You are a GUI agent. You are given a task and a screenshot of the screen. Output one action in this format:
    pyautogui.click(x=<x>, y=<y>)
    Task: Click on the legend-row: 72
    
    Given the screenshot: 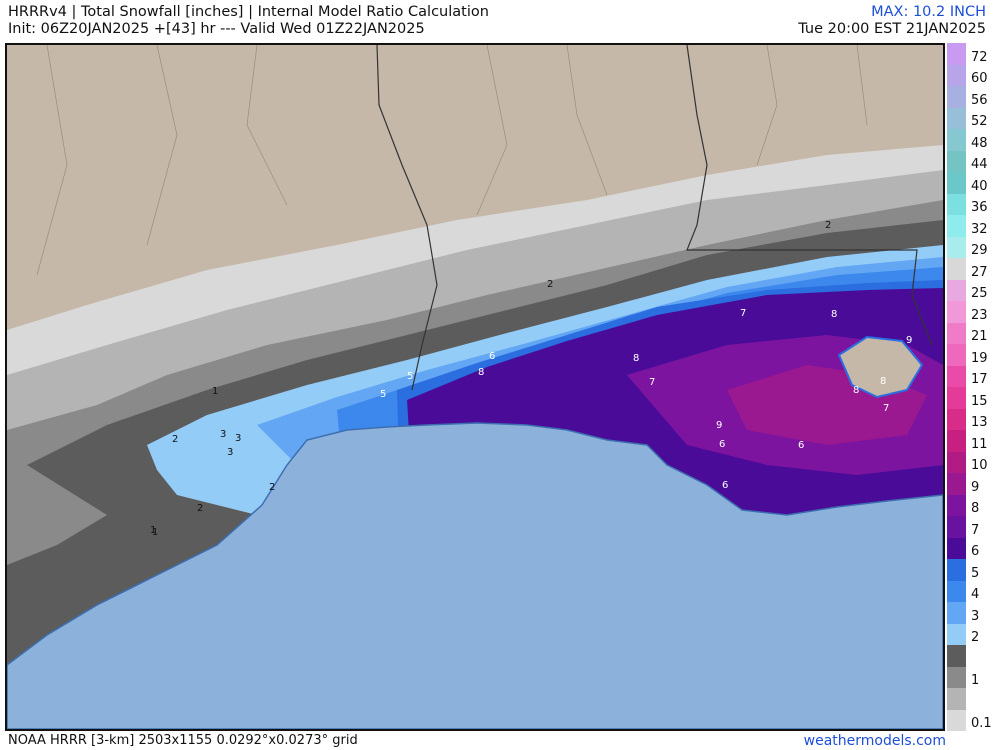 What is the action you would take?
    pyautogui.click(x=973, y=54)
    